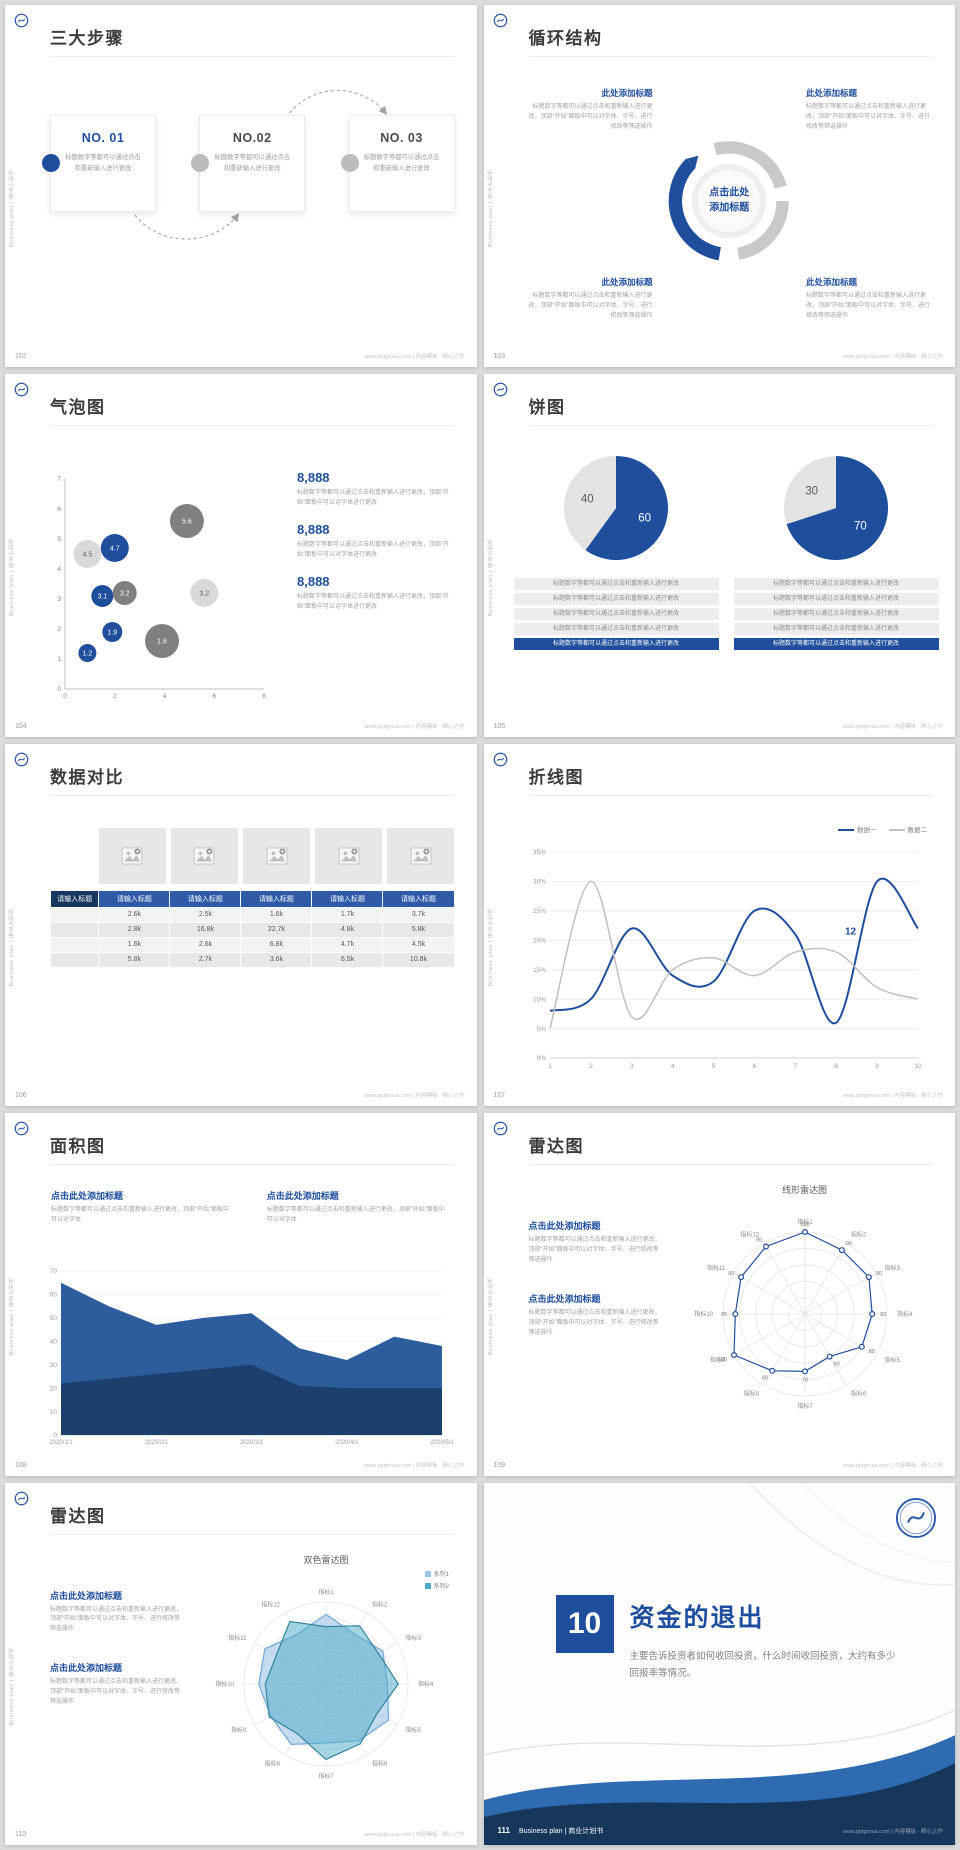  What do you see at coordinates (87, 38) in the screenshot?
I see `slide-title: 三大步骤` at bounding box center [87, 38].